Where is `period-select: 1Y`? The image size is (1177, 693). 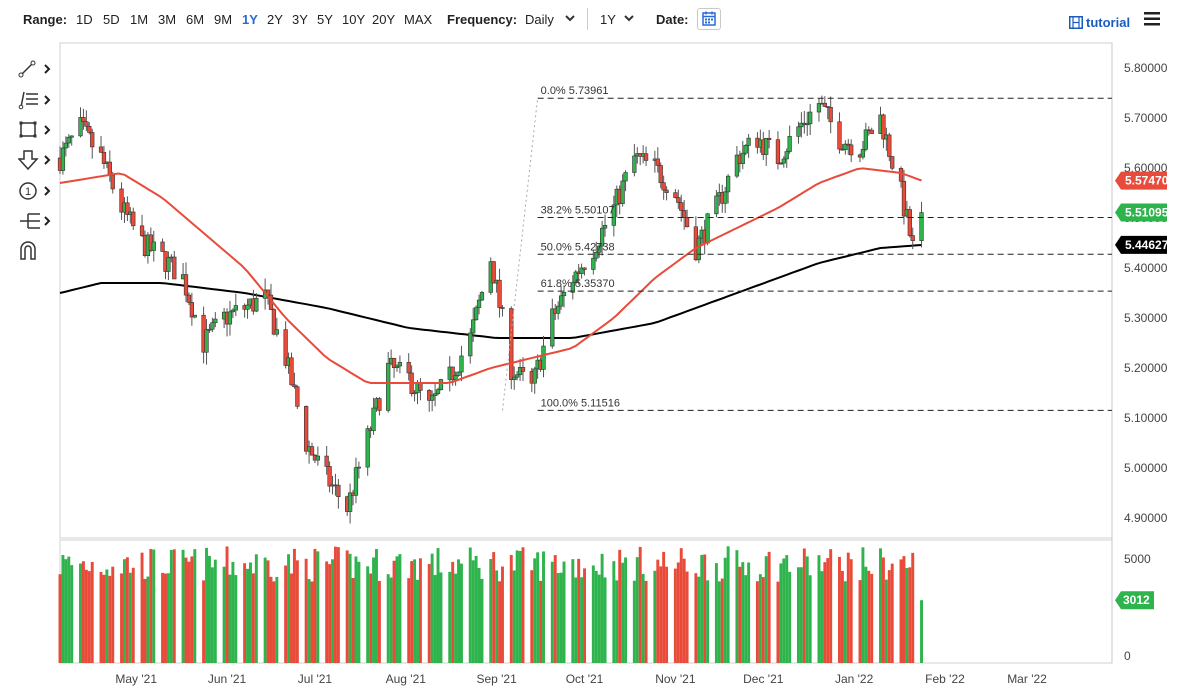 period-select: 1Y is located at coordinates (608, 19).